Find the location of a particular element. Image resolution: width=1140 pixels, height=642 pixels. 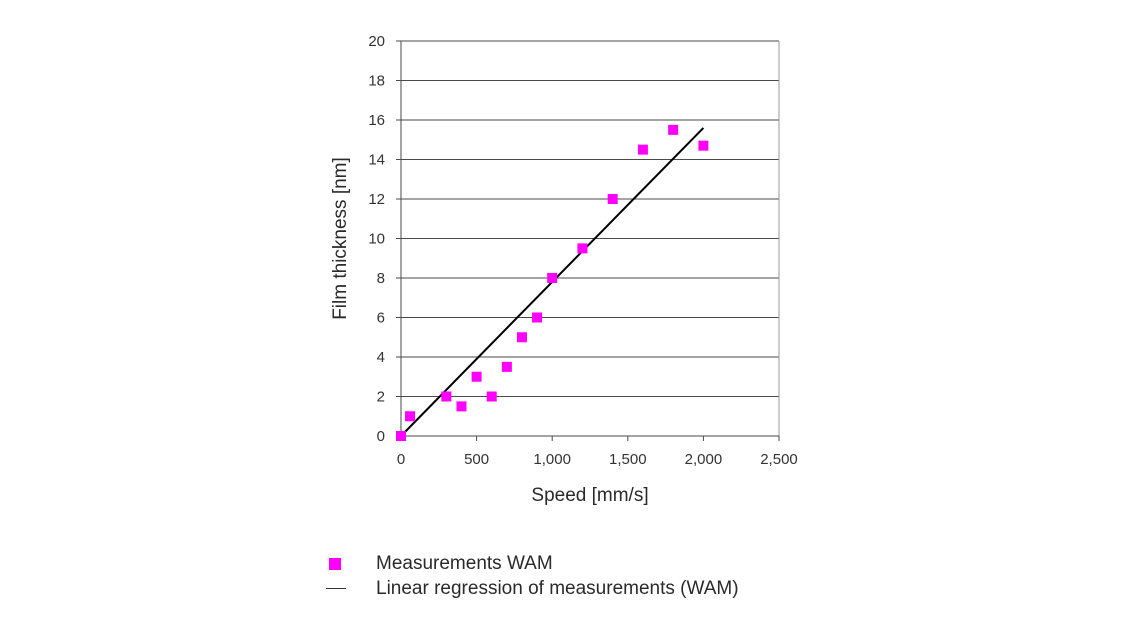

x-tick-label: 1,500 is located at coordinates (628, 459).